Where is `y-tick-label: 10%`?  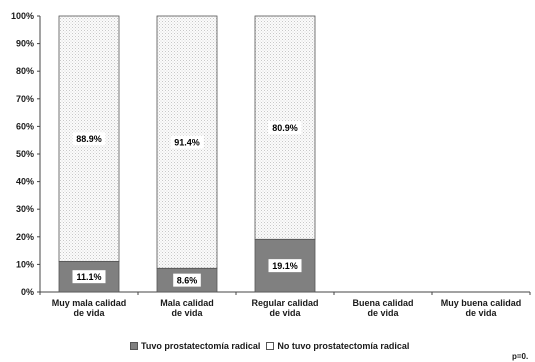 y-tick-label: 10% is located at coordinates (25, 264).